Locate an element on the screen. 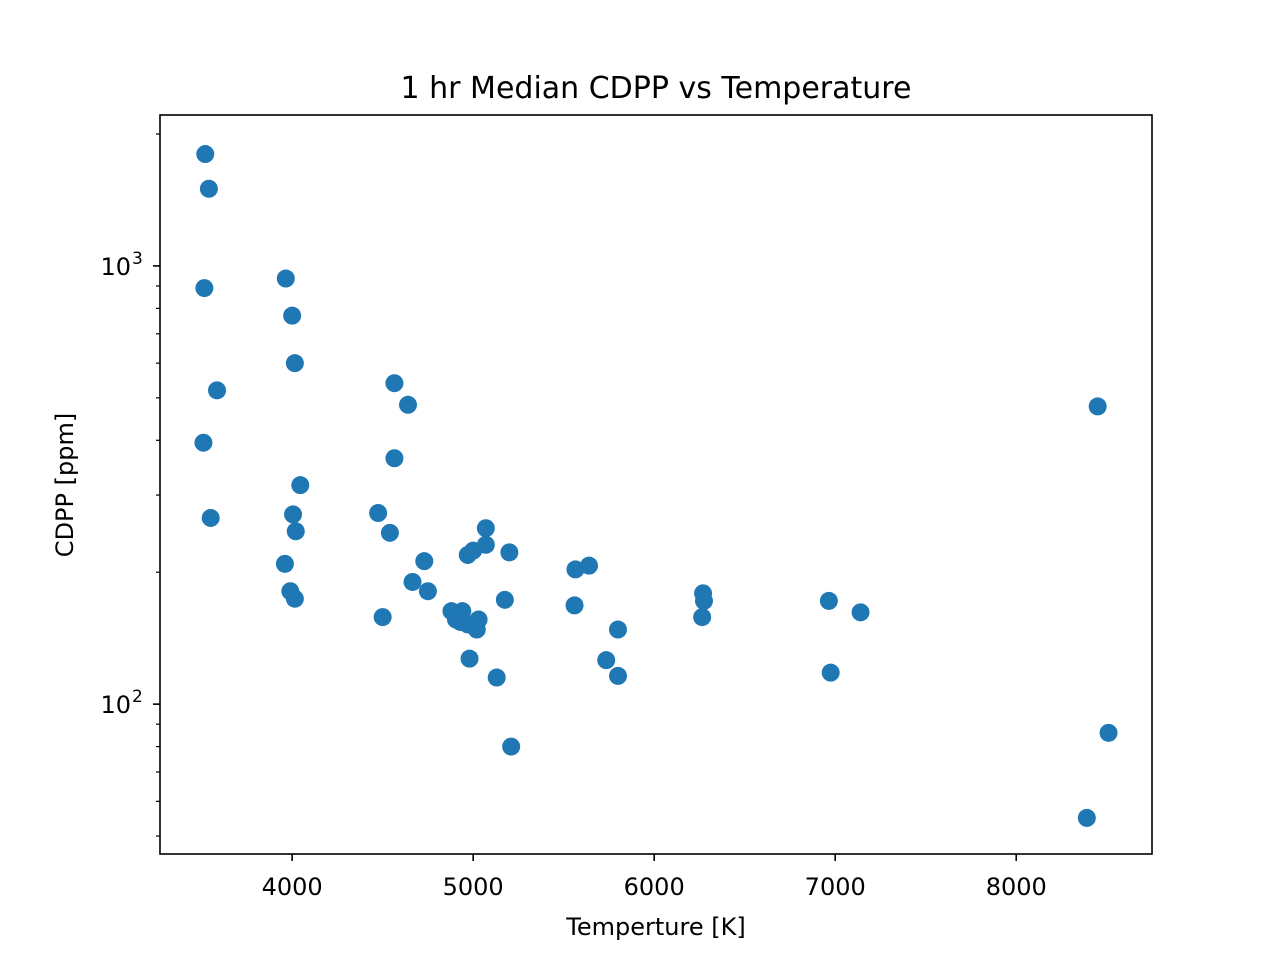 This screenshot has height=960, width=1280. x-tick-label: 7000 is located at coordinates (835, 887).